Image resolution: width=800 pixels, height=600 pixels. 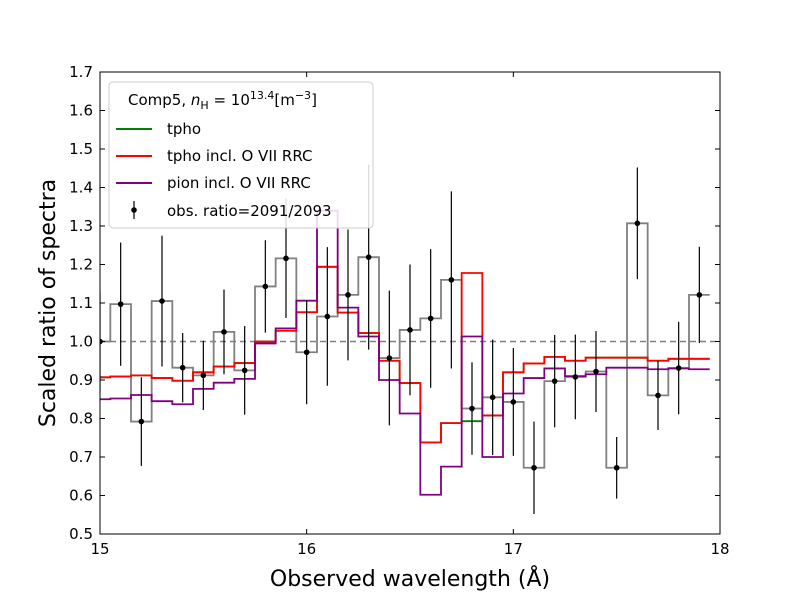 I want to click on y-tick-label: 1.5, so click(x=81, y=149).